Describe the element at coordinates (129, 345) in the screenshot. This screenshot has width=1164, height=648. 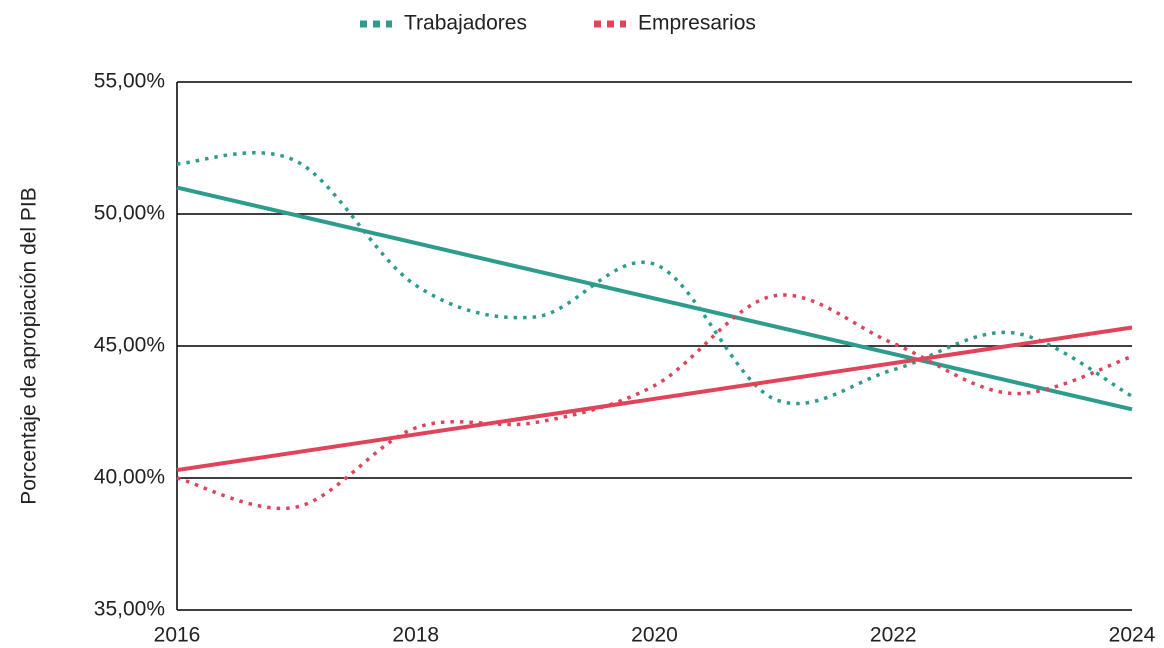
I see `y-tick-label: 45,00%` at that location.